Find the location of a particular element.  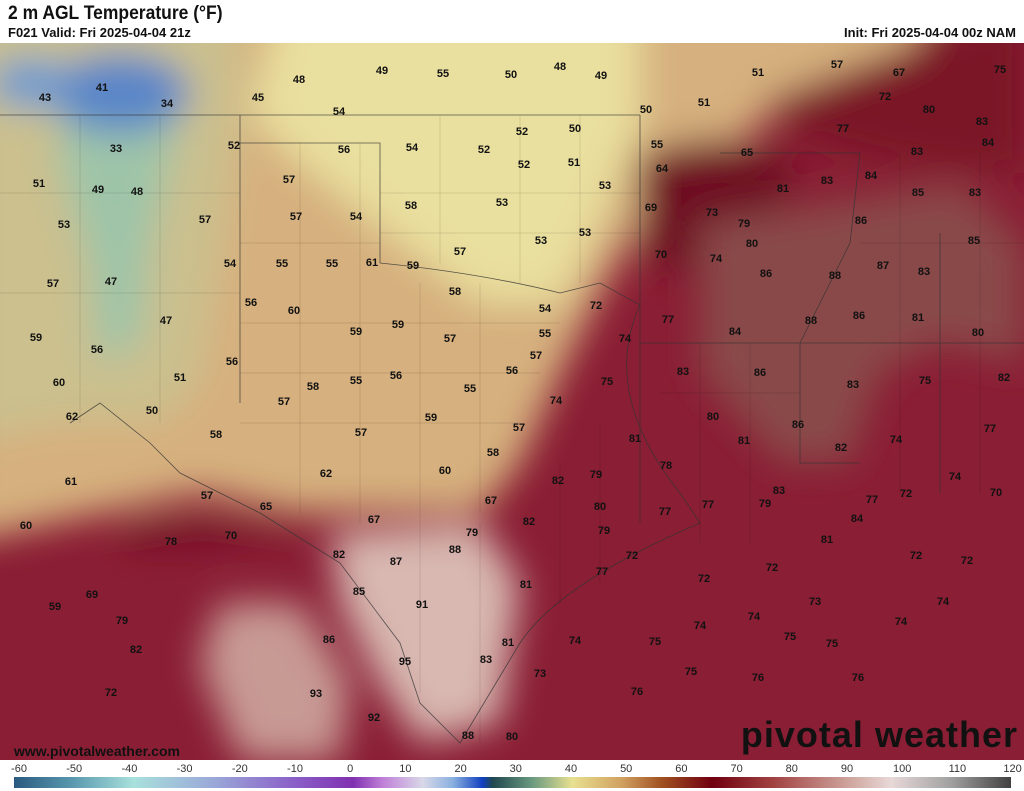

temperature-value: 47 is located at coordinates (166, 321).